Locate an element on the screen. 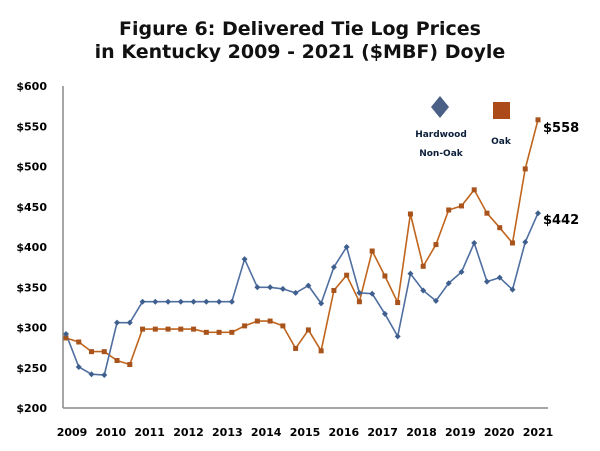  y-tick-label: $500 is located at coordinates (31, 167).